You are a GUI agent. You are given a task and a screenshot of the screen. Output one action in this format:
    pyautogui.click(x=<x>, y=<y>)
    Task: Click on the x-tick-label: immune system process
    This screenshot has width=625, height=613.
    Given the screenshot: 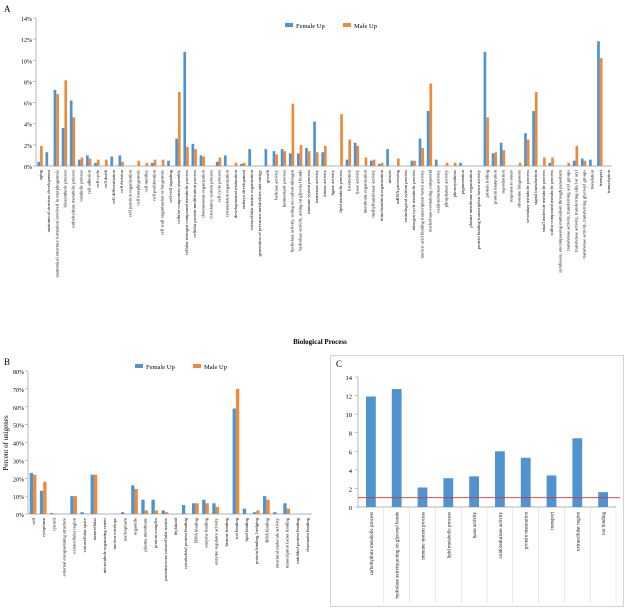 What is the action you would take?
    pyautogui.click(x=308, y=192)
    